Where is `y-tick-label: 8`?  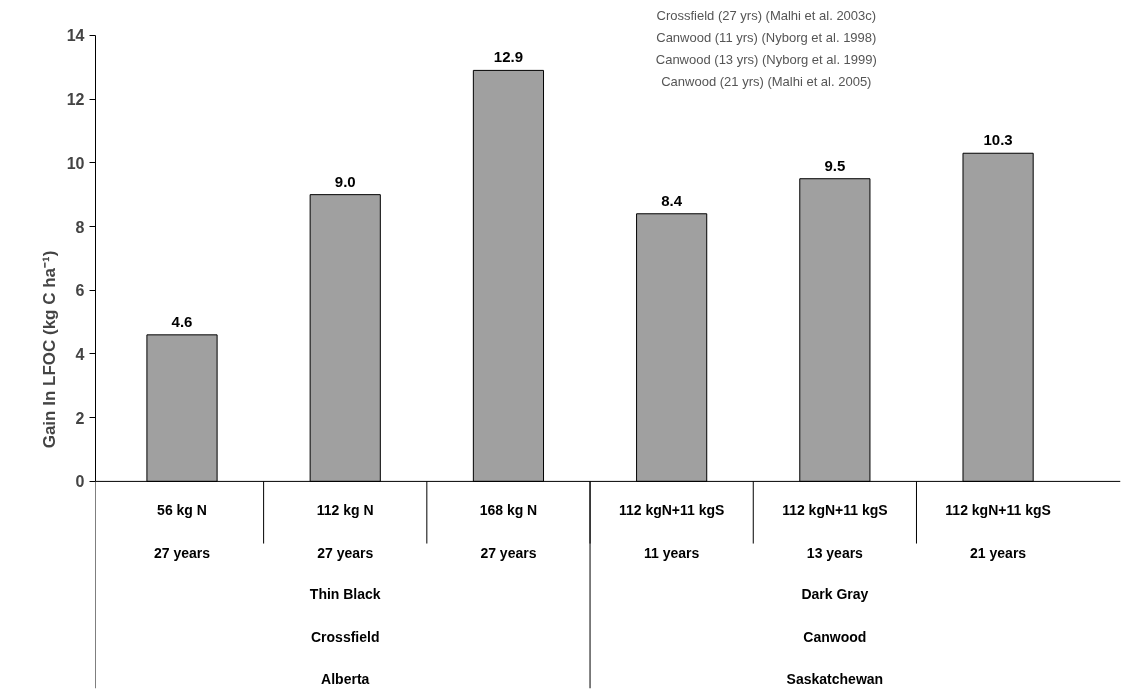 y-tick-label: 8 is located at coordinates (80, 227).